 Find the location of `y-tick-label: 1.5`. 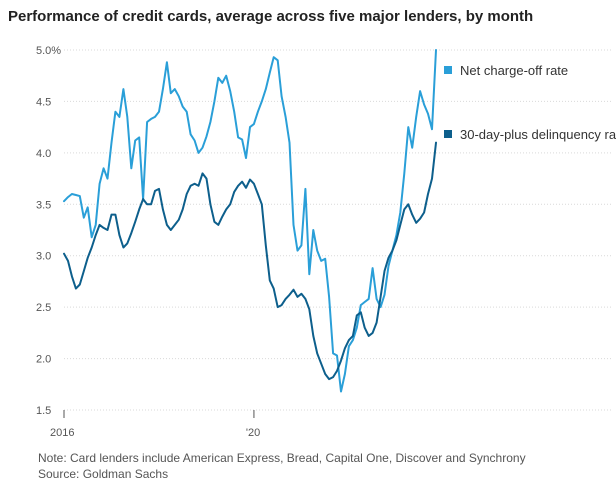

y-tick-label: 1.5 is located at coordinates (43, 411).